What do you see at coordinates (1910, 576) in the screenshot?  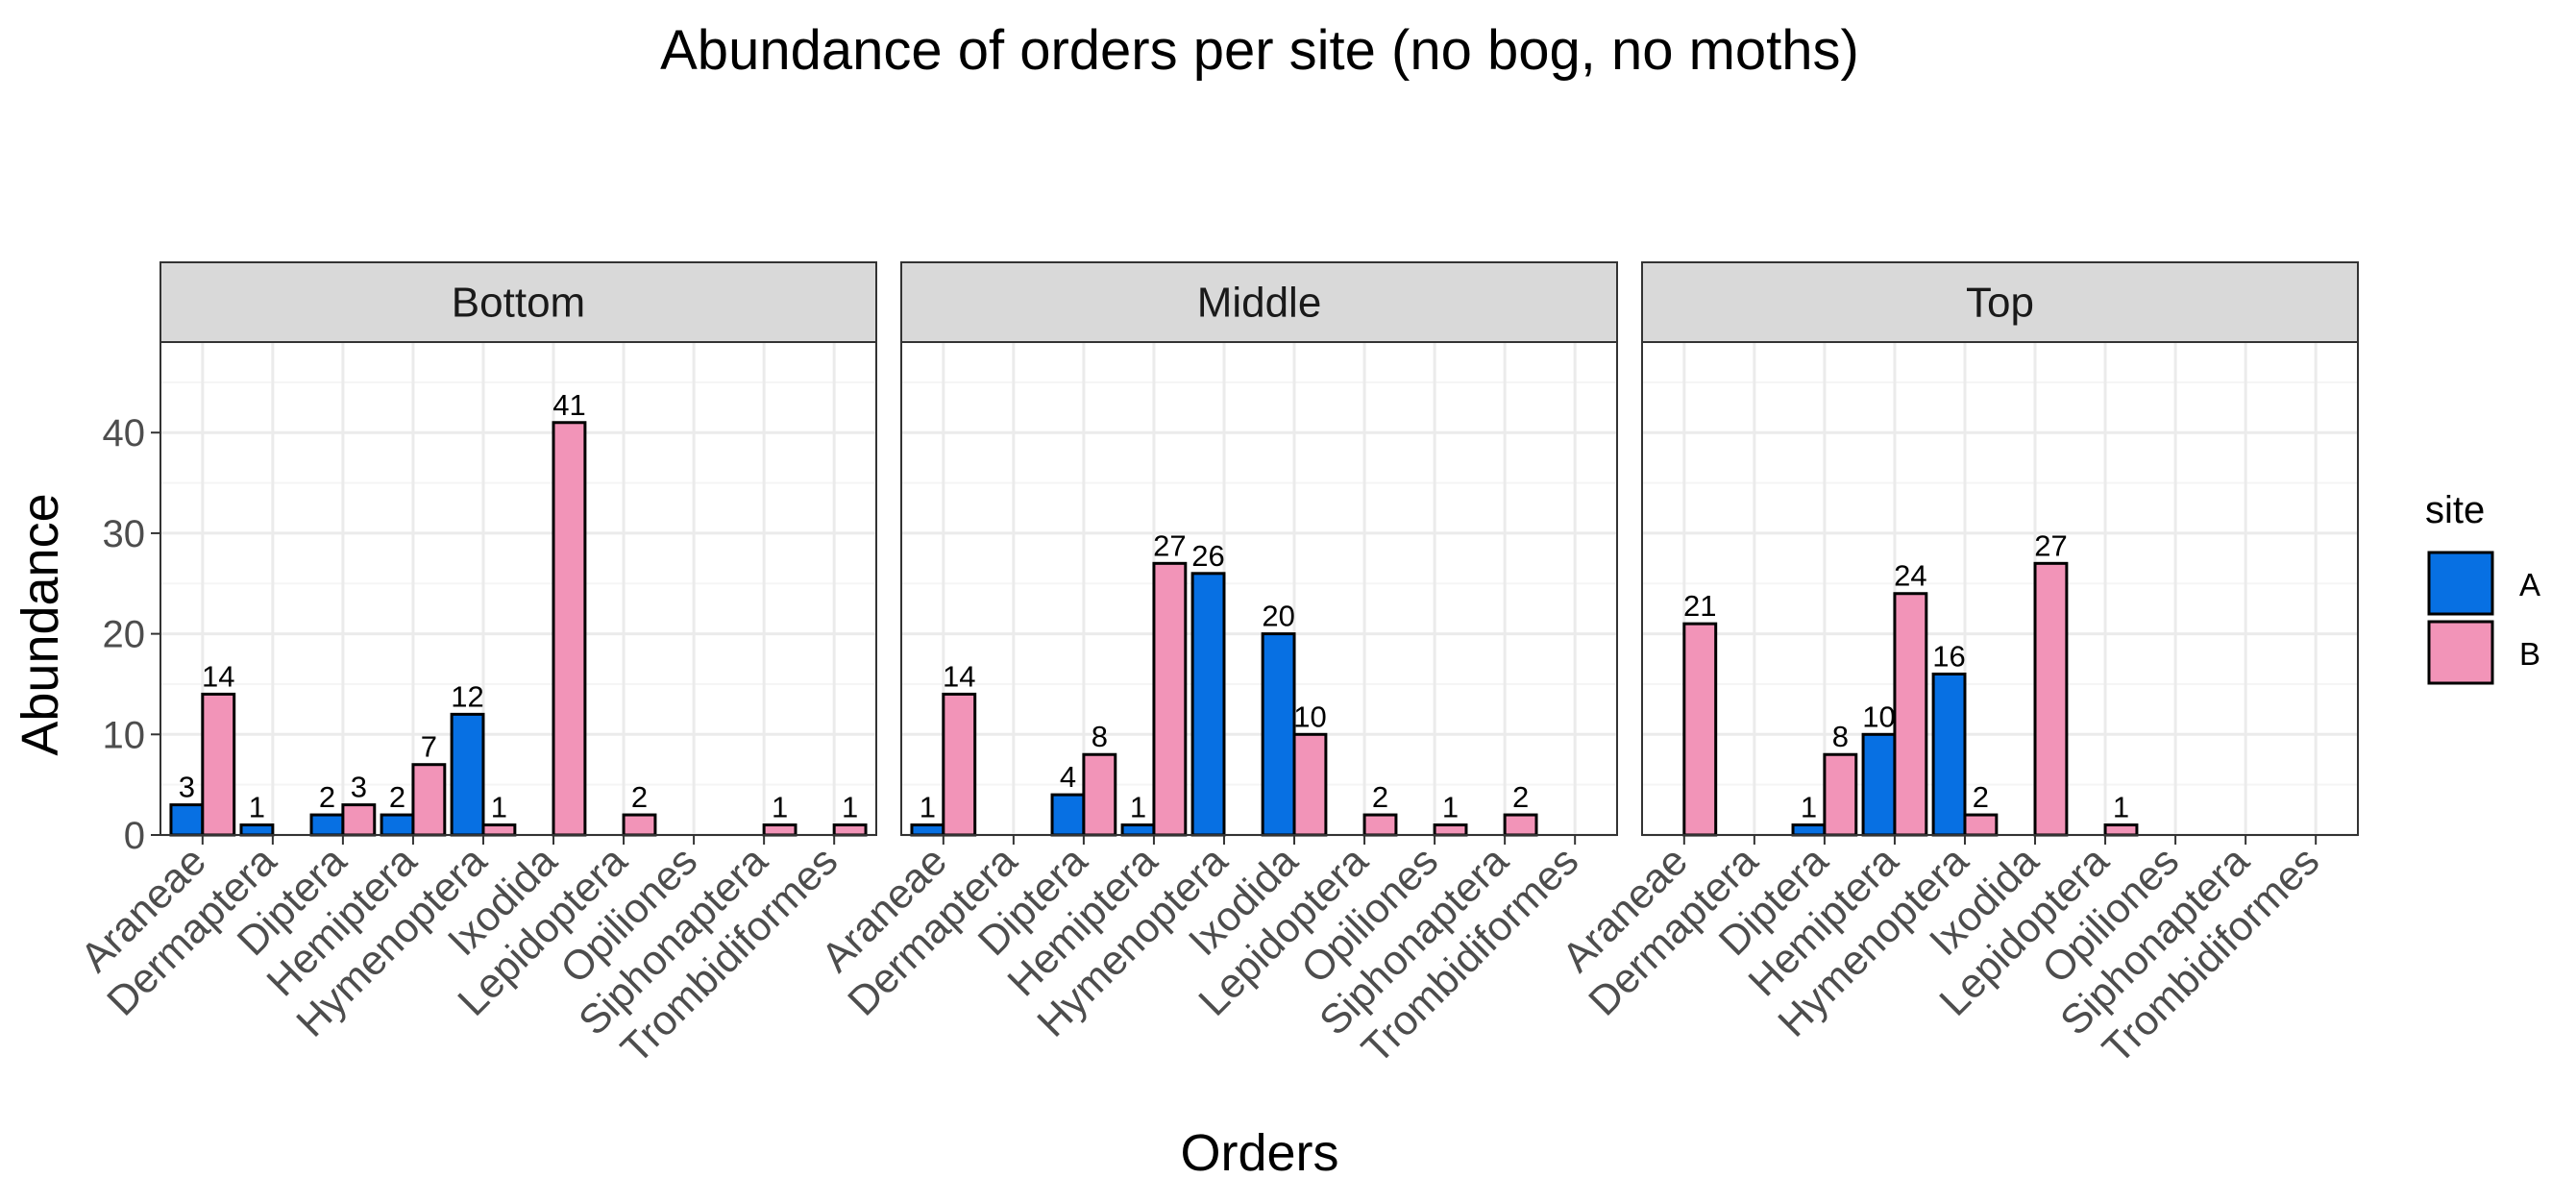 I see `data-label: 24` at bounding box center [1910, 576].